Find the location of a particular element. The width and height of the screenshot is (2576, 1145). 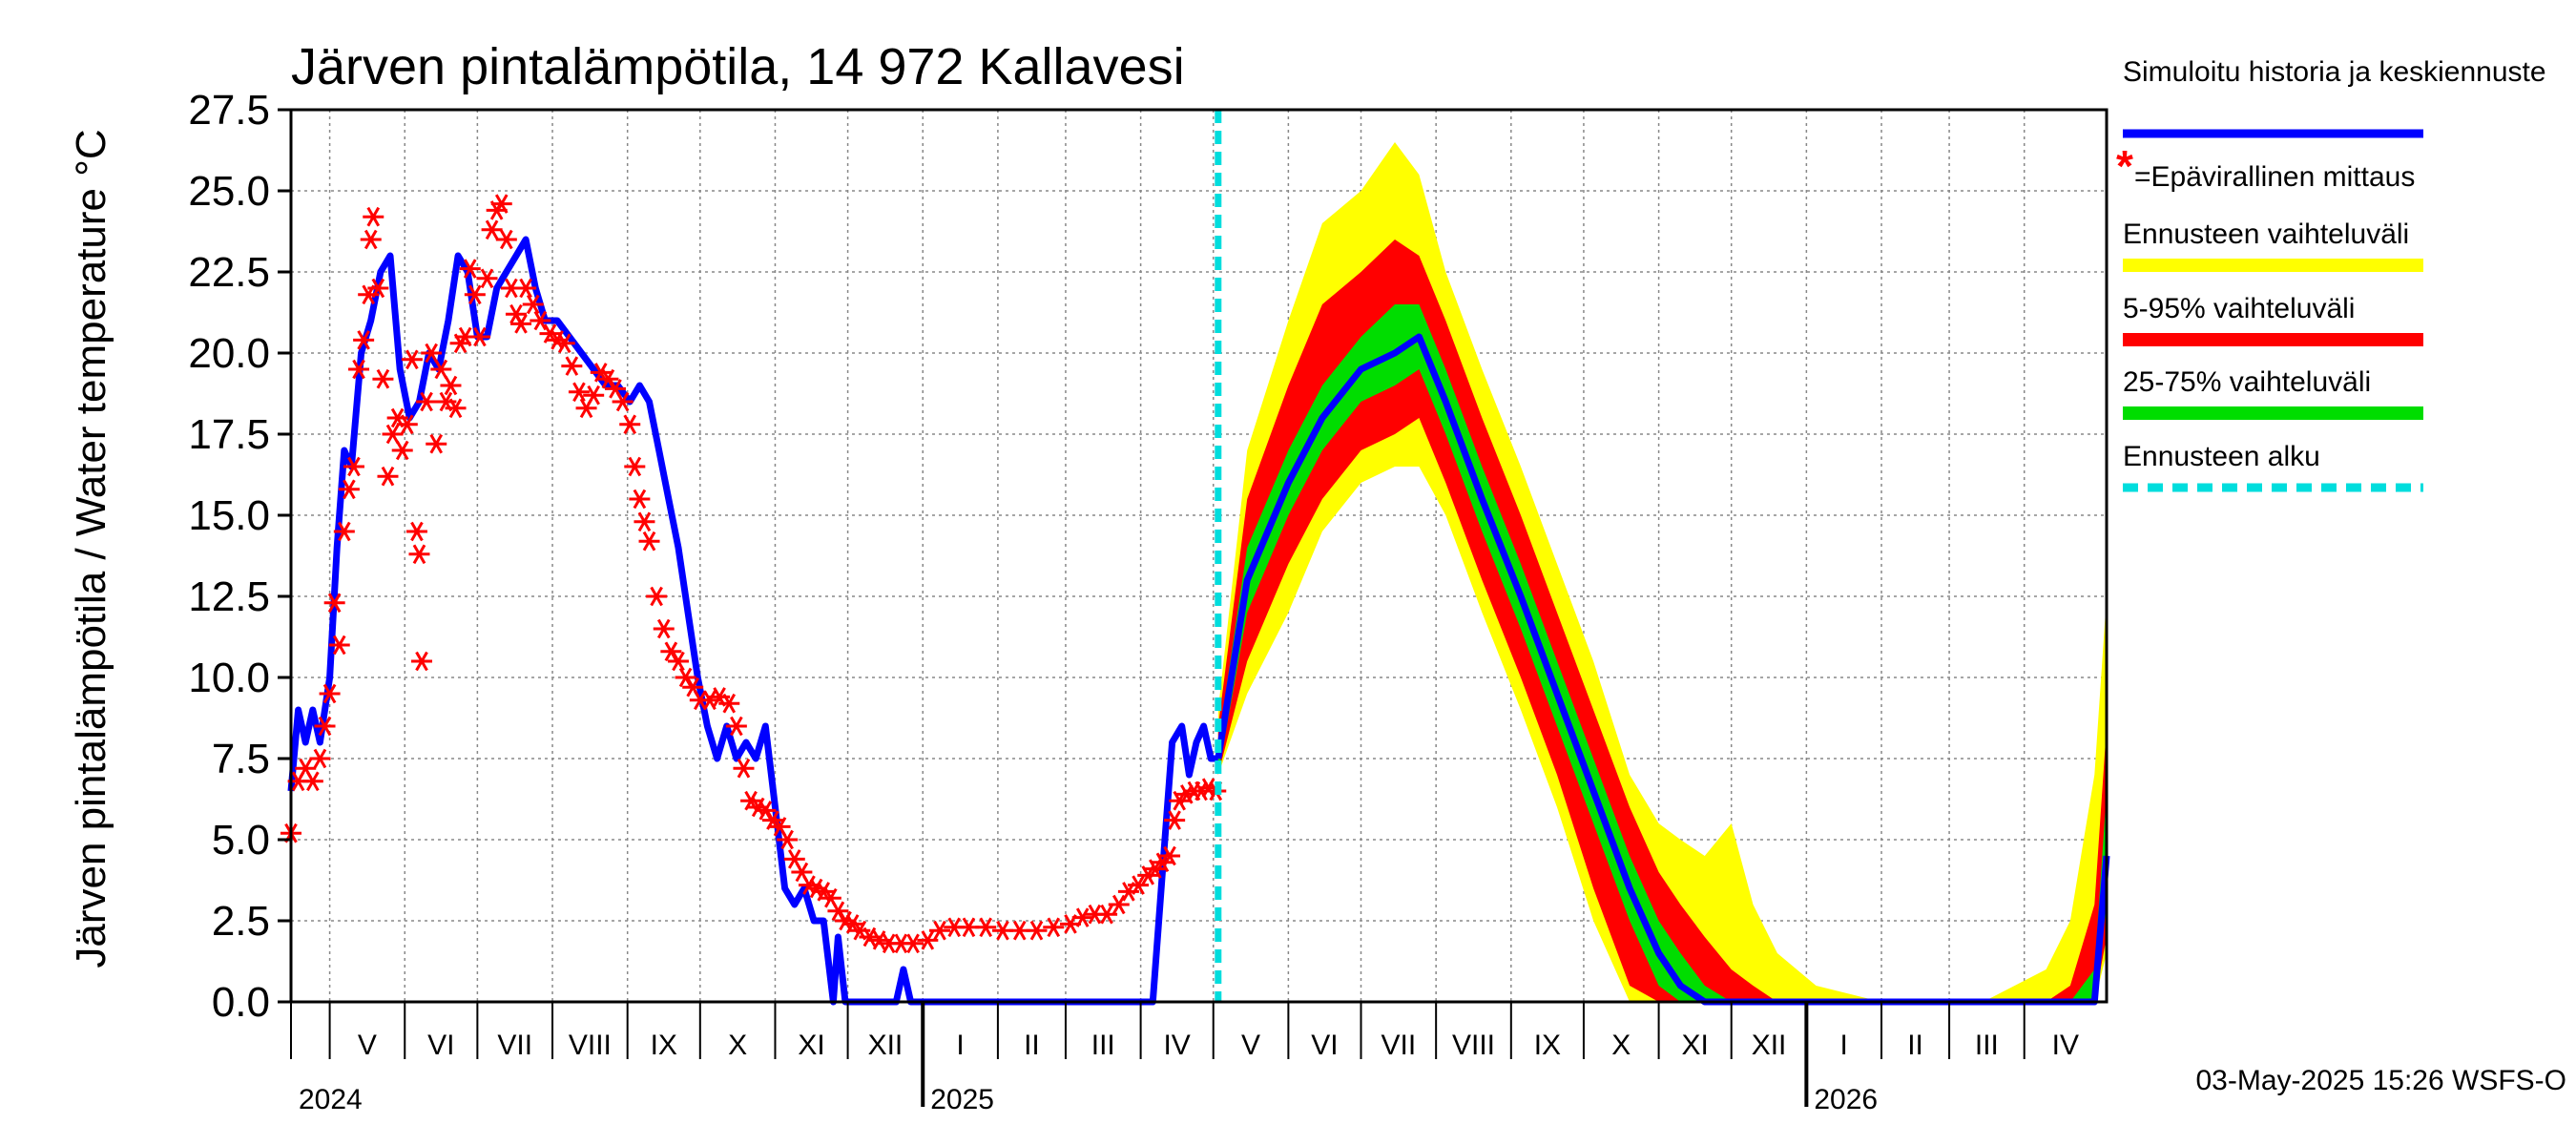

month-label: XI is located at coordinates (811, 1045).